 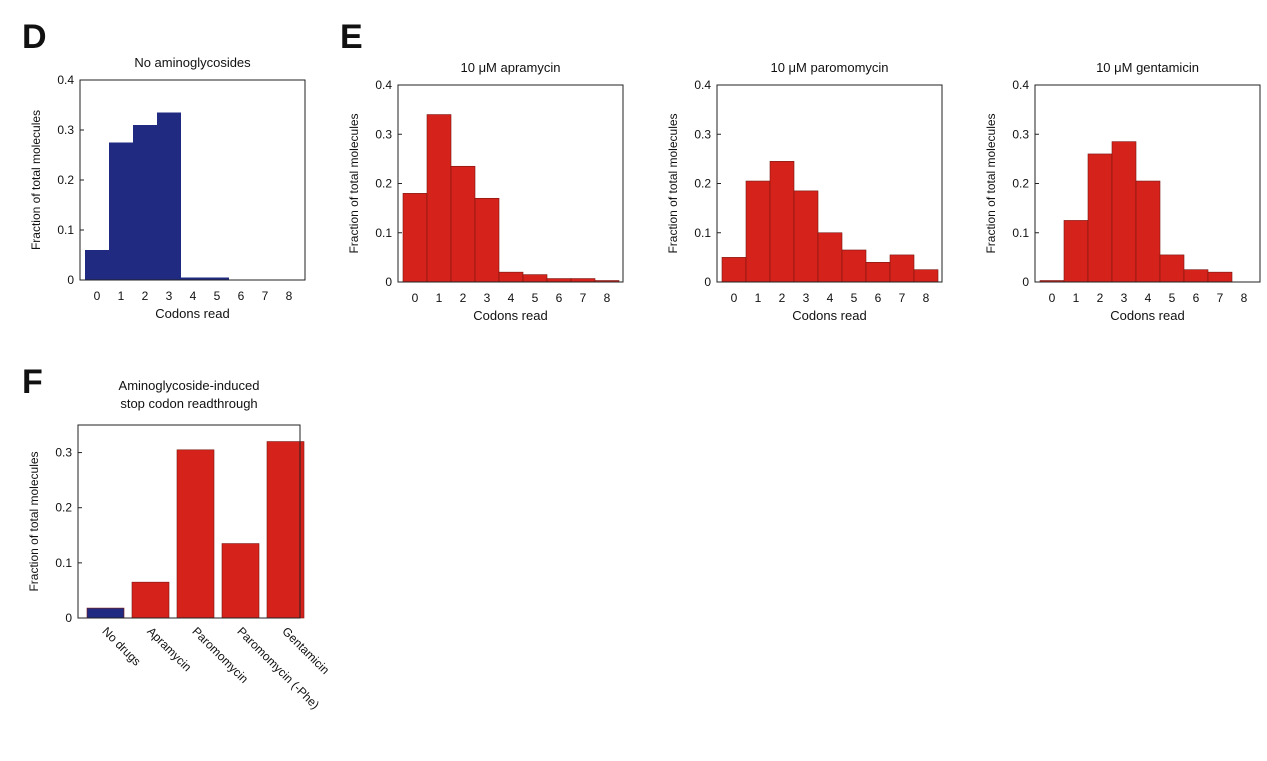 I want to click on chart-title-line: Aminoglycoside-induced, so click(x=189, y=385).